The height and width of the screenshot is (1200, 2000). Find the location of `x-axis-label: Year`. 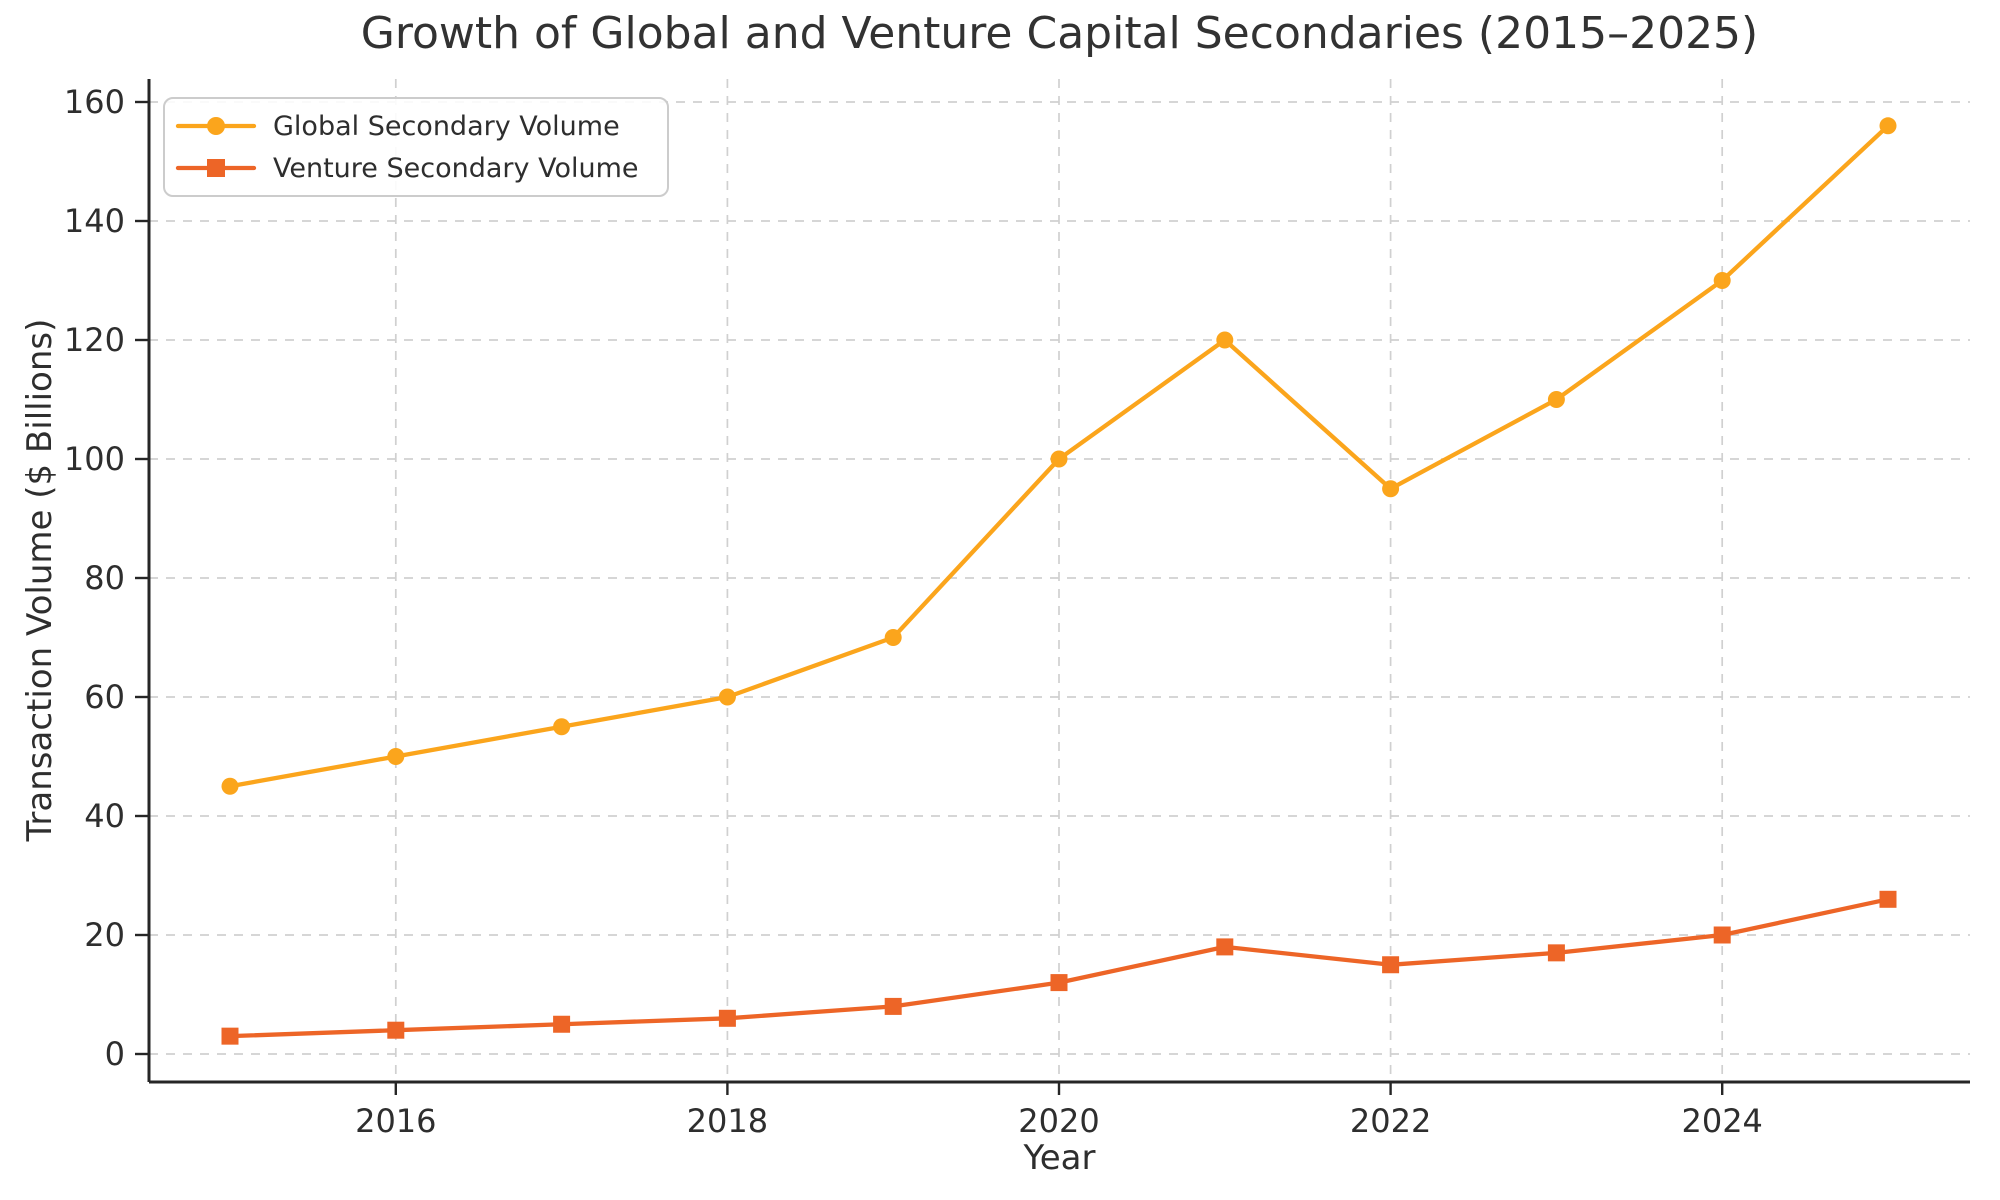

x-axis-label: Year is located at coordinates (1059, 1158).